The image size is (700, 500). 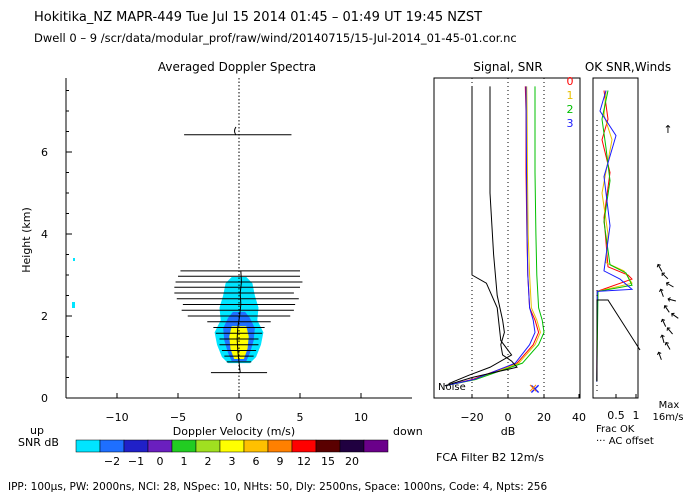 What do you see at coordinates (239, 417) in the screenshot?
I see `x-tick-label: 0` at bounding box center [239, 417].